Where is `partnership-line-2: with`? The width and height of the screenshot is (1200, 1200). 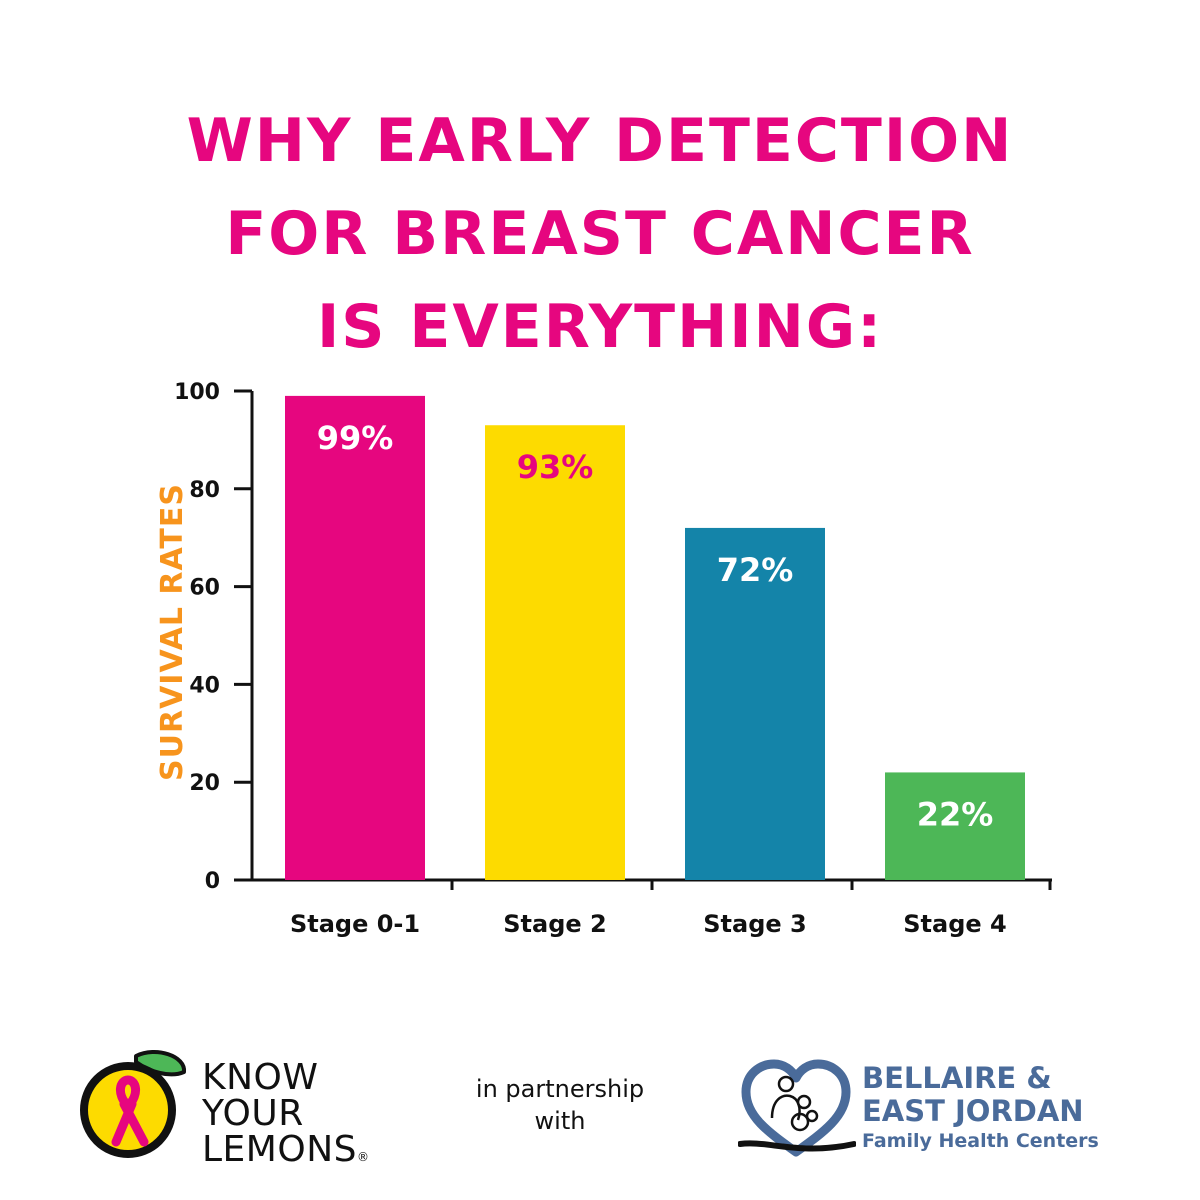
partnership-line-2: with is located at coordinates (560, 1121).